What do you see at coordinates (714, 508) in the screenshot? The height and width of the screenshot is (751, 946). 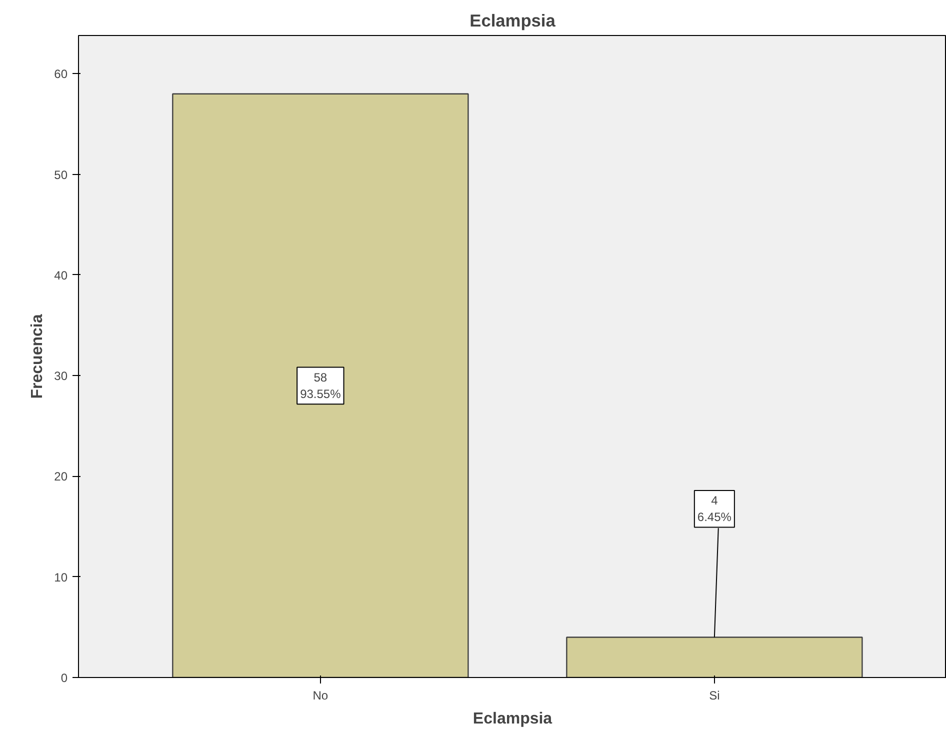 I see `data-label: 4 6.45%` at bounding box center [714, 508].